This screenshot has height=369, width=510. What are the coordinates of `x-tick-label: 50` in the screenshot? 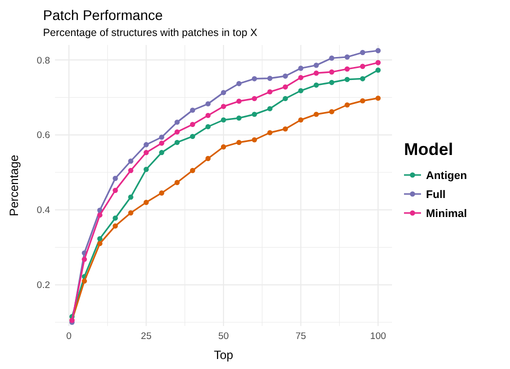 It's located at (223, 336).